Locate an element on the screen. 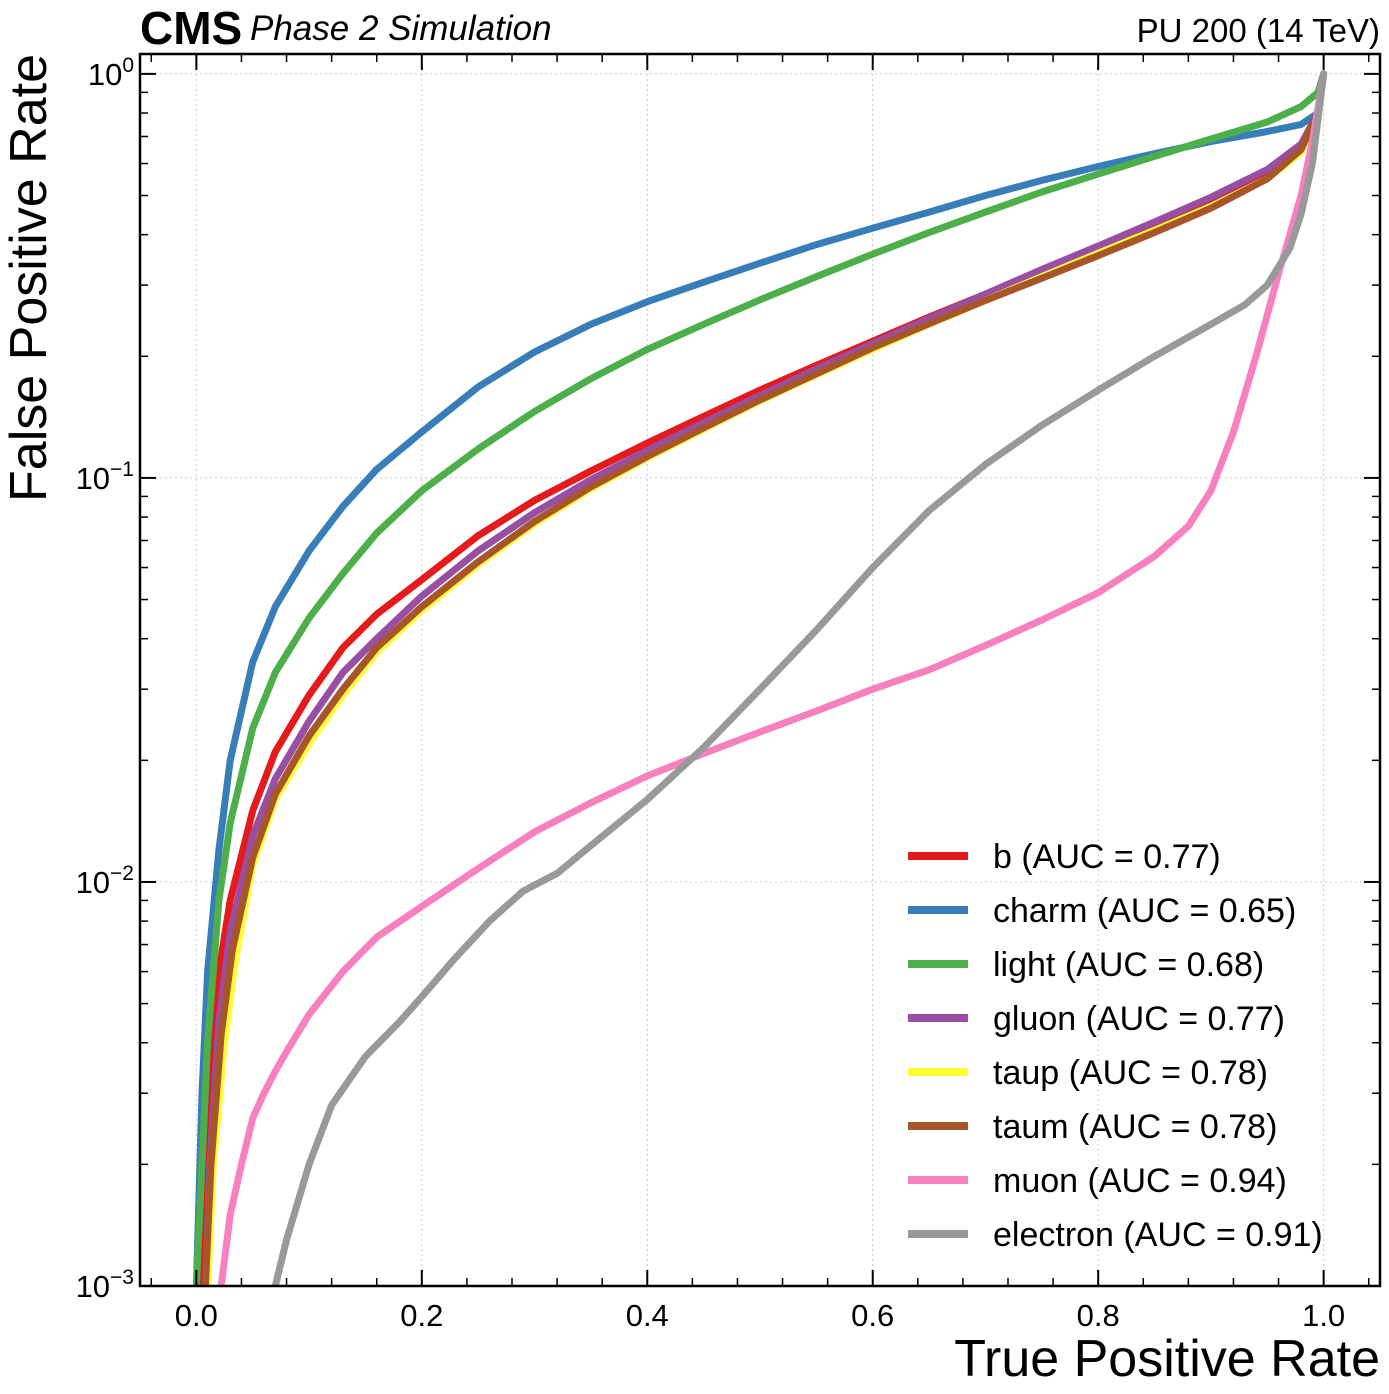  cms-sublabel: Phase 2 Simulation is located at coordinates (401, 28).